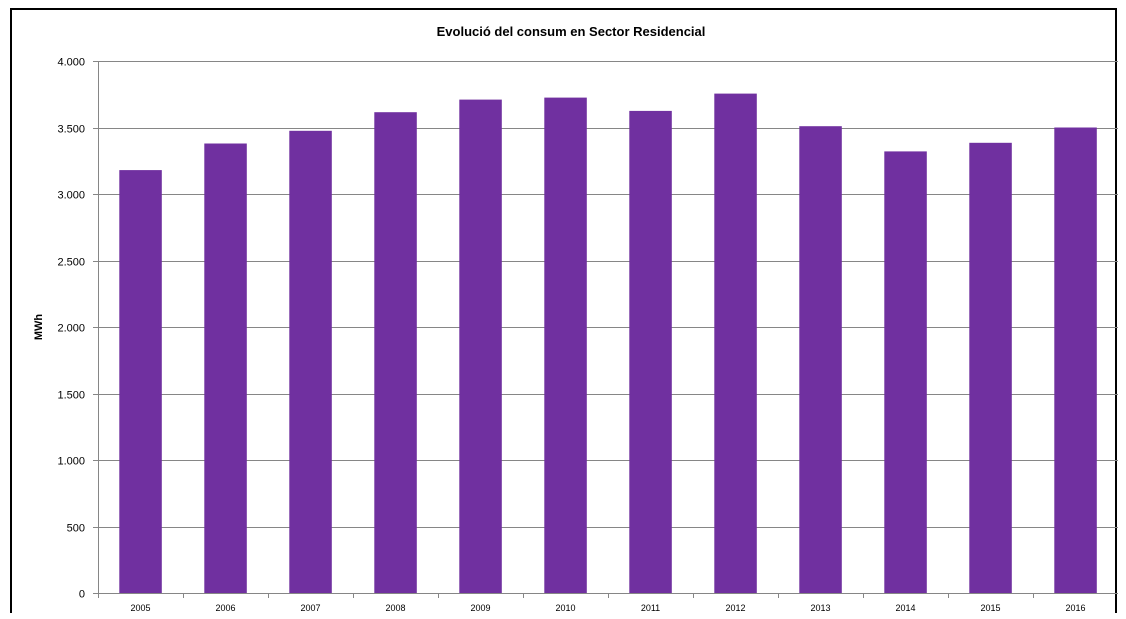 The image size is (1126, 619). What do you see at coordinates (480, 346) in the screenshot?
I see `bar-2009` at bounding box center [480, 346].